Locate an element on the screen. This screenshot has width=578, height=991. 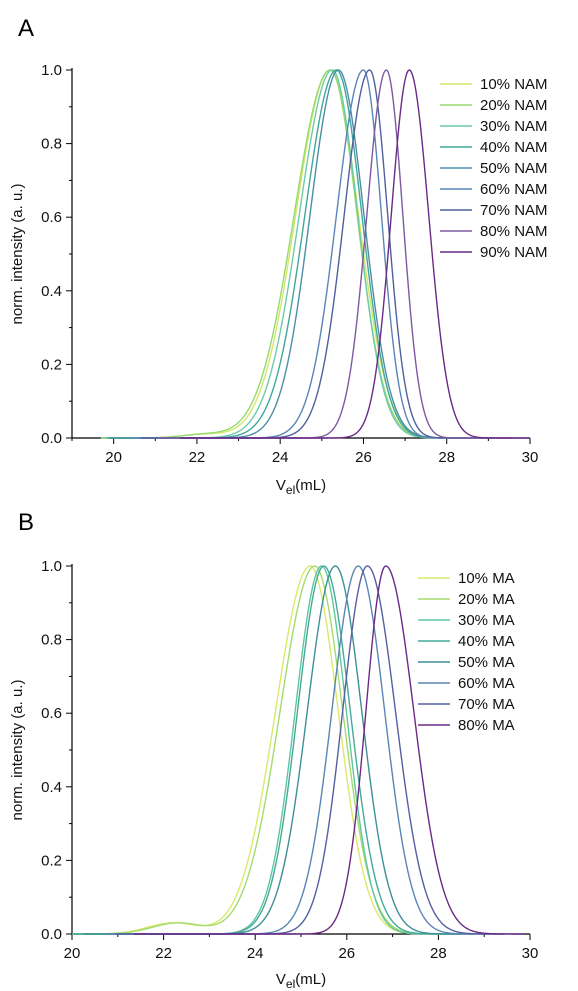
legend-entry: 20% NAM is located at coordinates (514, 105).